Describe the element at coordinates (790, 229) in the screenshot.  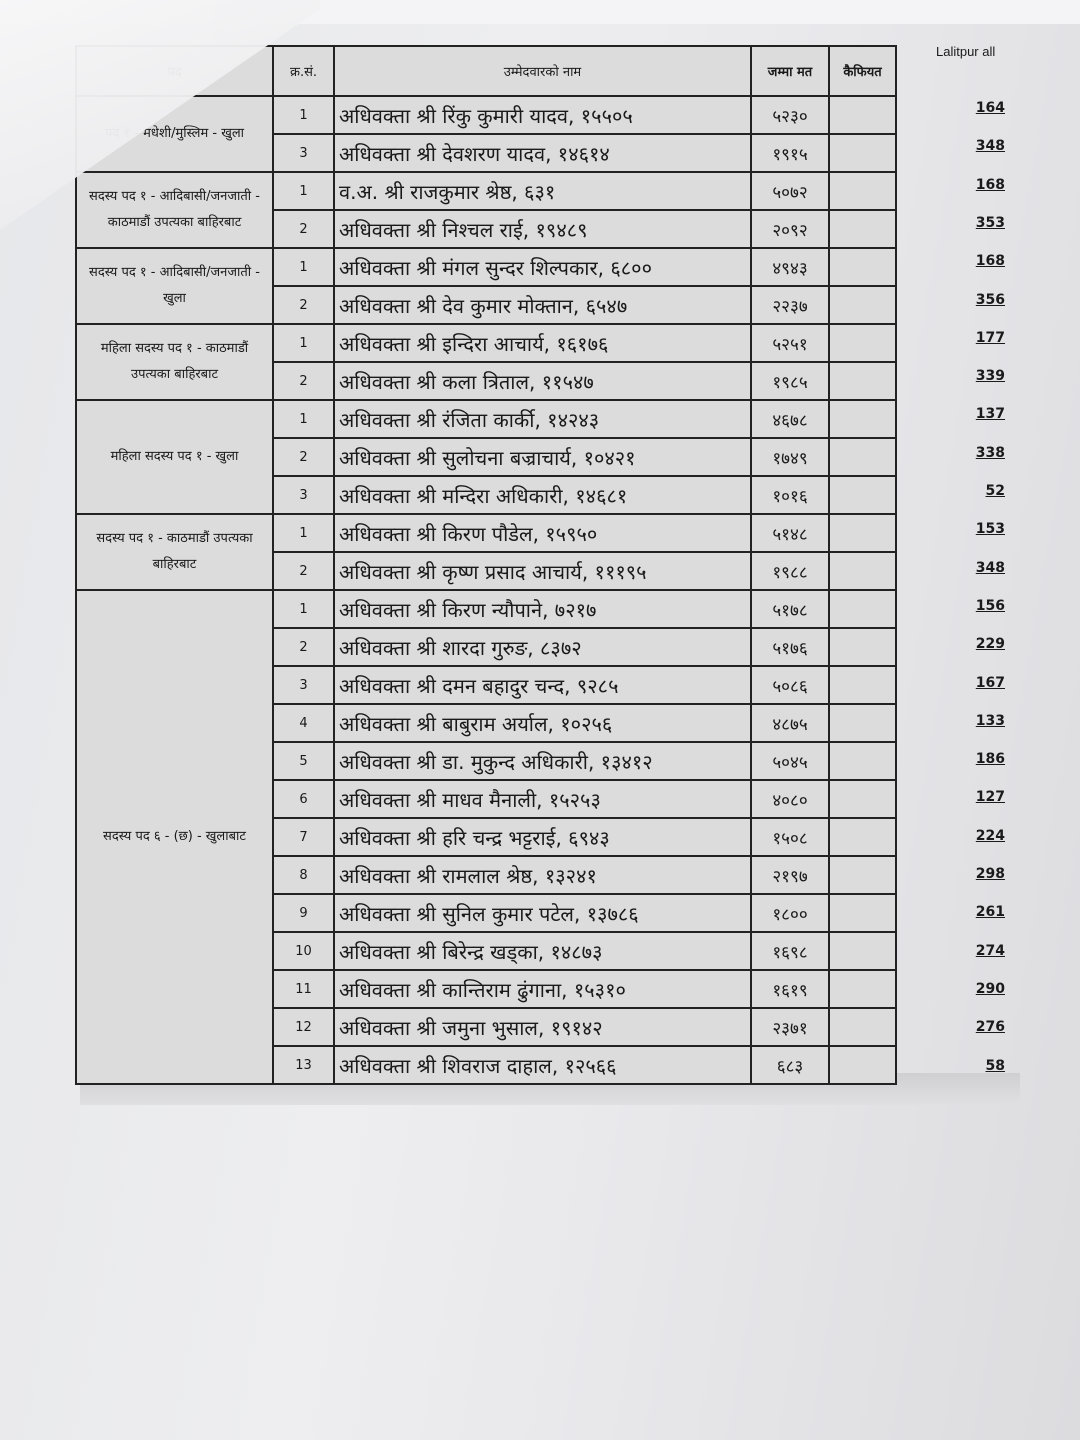
I see `total-votes: २०९२` at that location.